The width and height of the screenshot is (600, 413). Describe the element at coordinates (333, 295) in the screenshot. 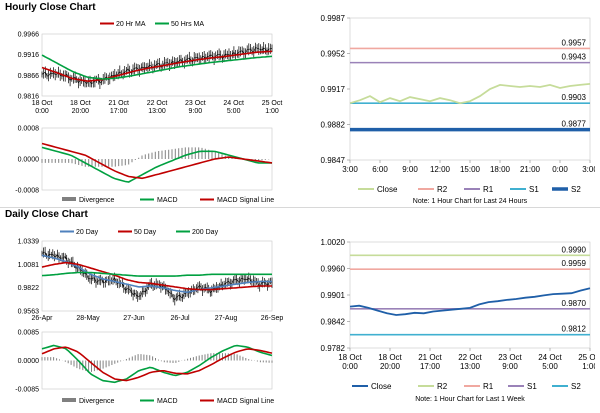

I see `daily-levels-ytick-label: 0.9901` at that location.